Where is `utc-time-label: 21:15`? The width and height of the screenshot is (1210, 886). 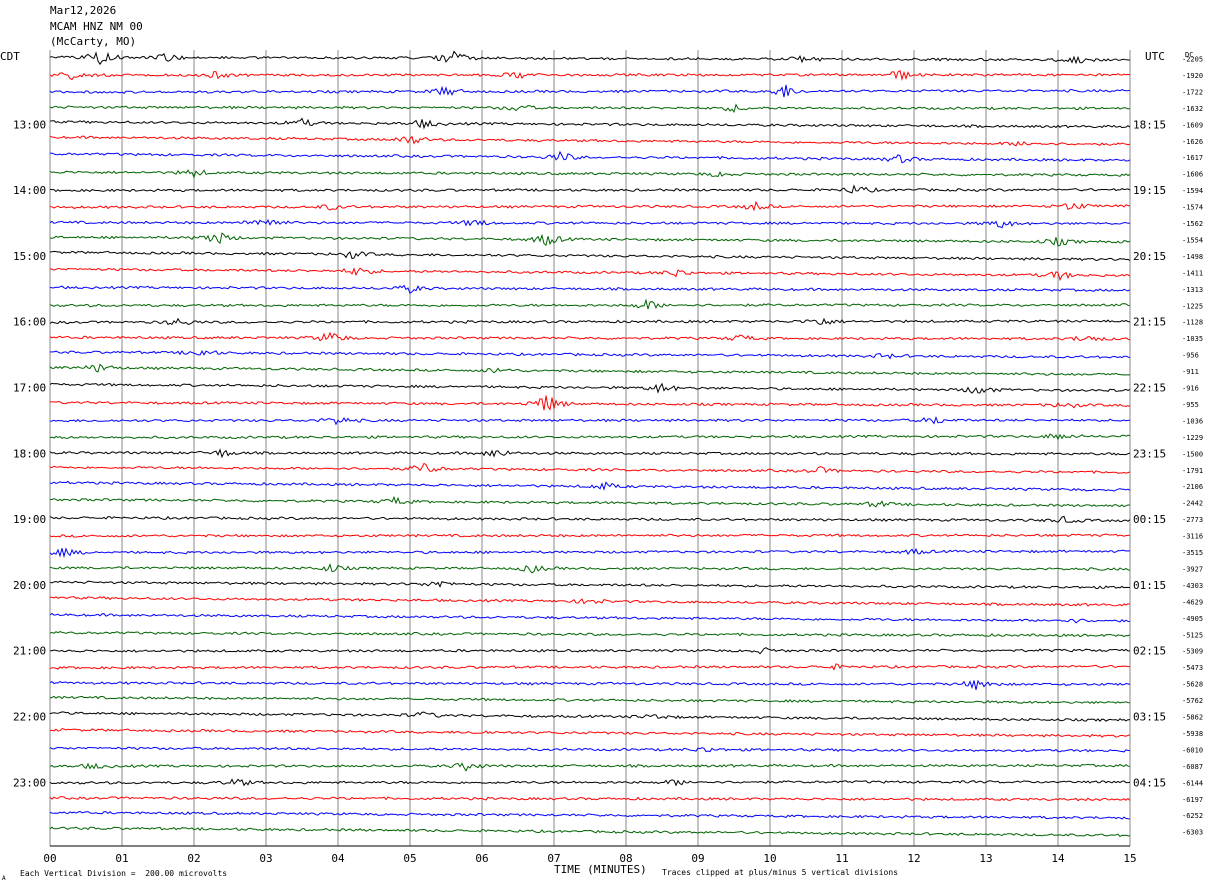
utc-time-label: 21:15 is located at coordinates (1149, 322).